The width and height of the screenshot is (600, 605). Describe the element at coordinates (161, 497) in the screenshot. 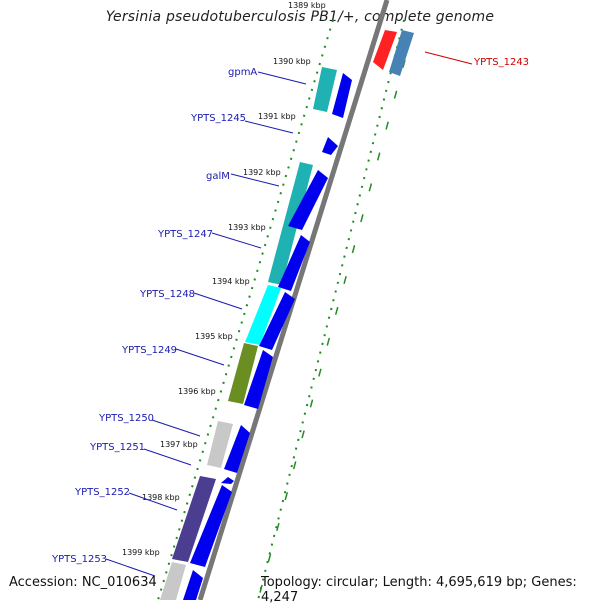

I see `tick-label: 1398 kbp` at that location.